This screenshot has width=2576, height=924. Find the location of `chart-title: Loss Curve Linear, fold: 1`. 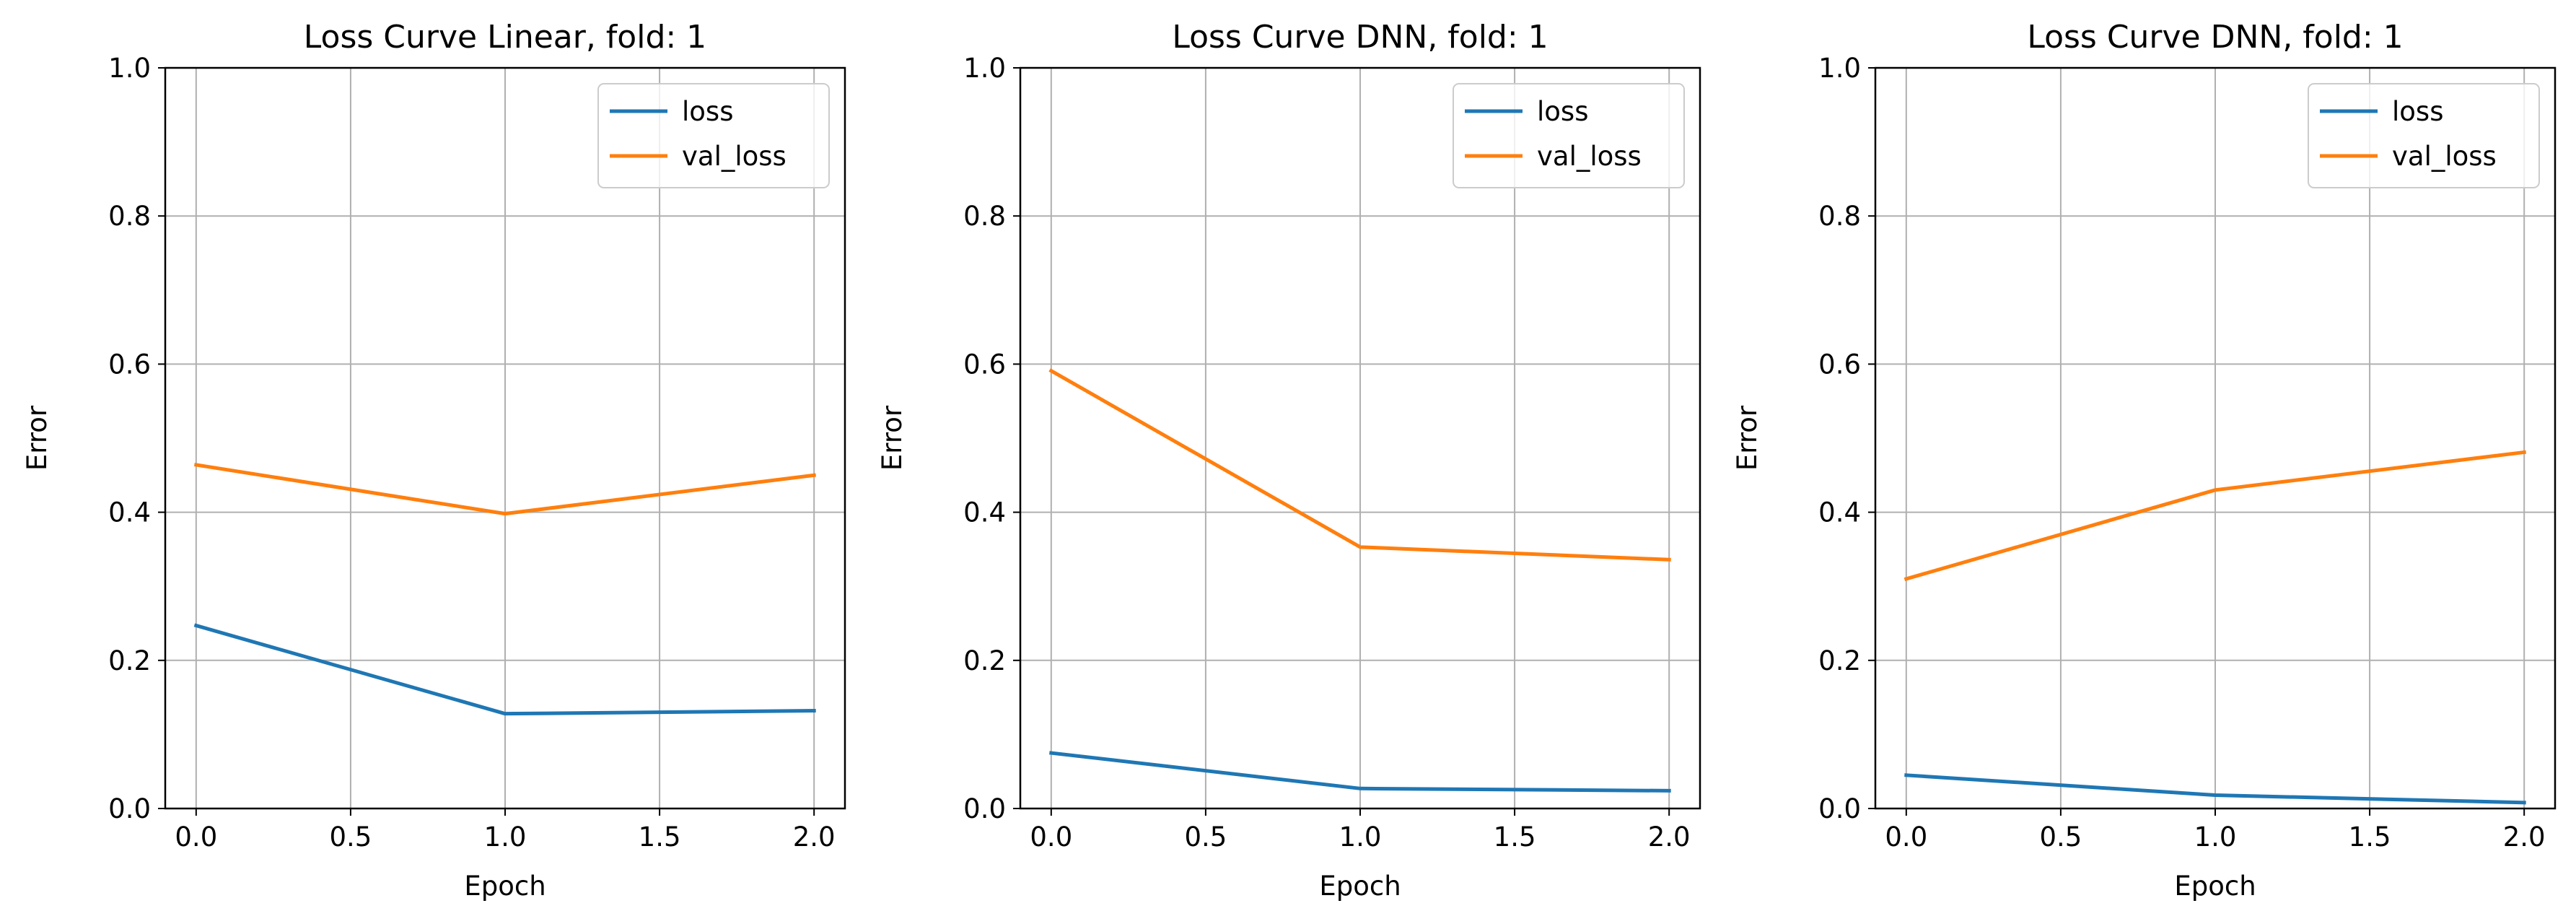

chart-title: Loss Curve Linear, fold: 1 is located at coordinates (505, 37).